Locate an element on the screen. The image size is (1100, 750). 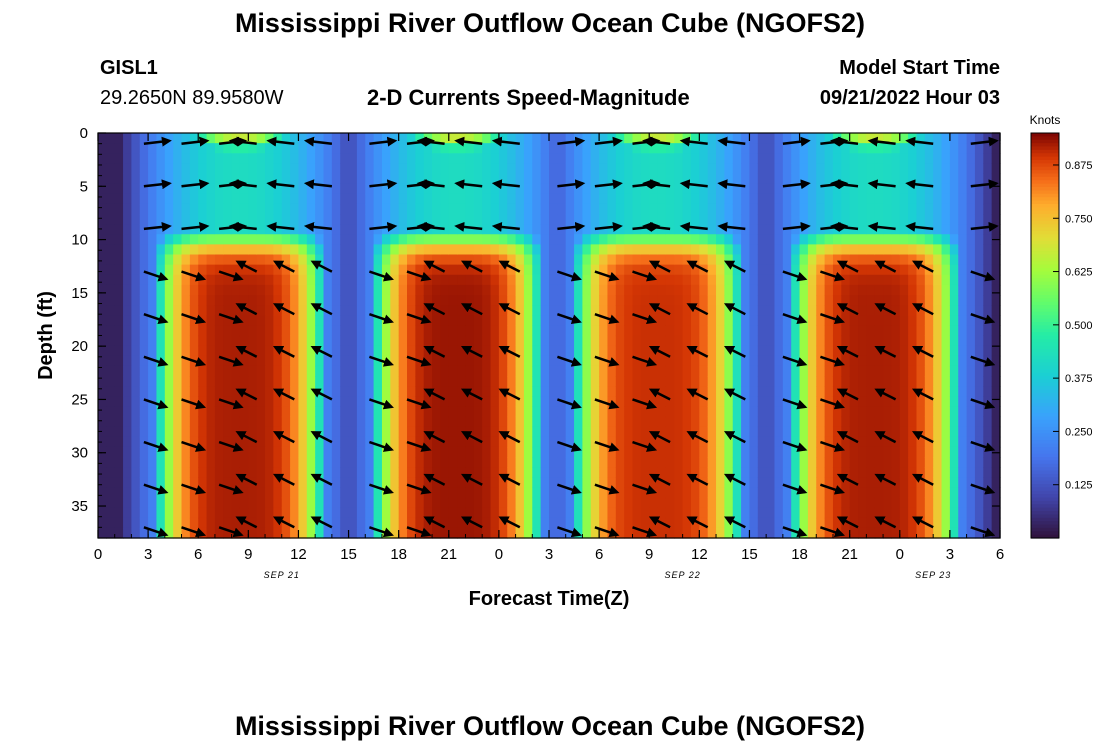
y-tick-label: 30 is located at coordinates (79, 453).